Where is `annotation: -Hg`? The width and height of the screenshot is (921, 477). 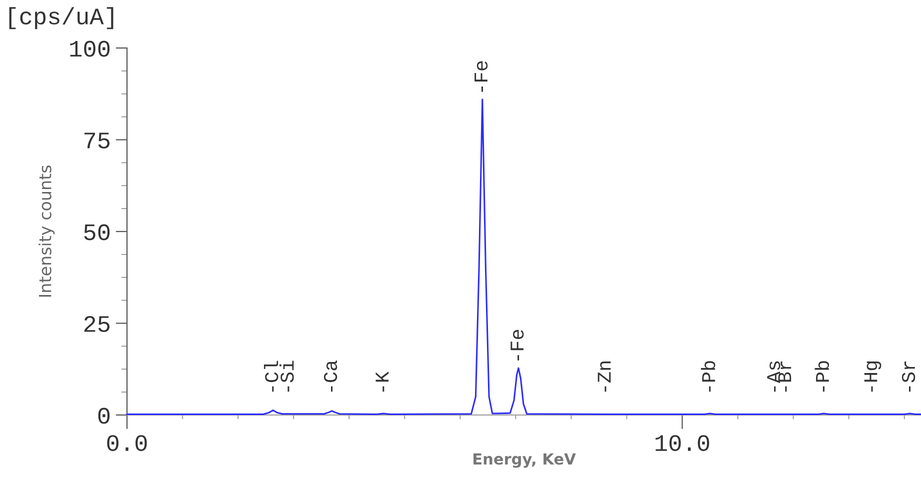 annotation: -Hg is located at coordinates (873, 376).